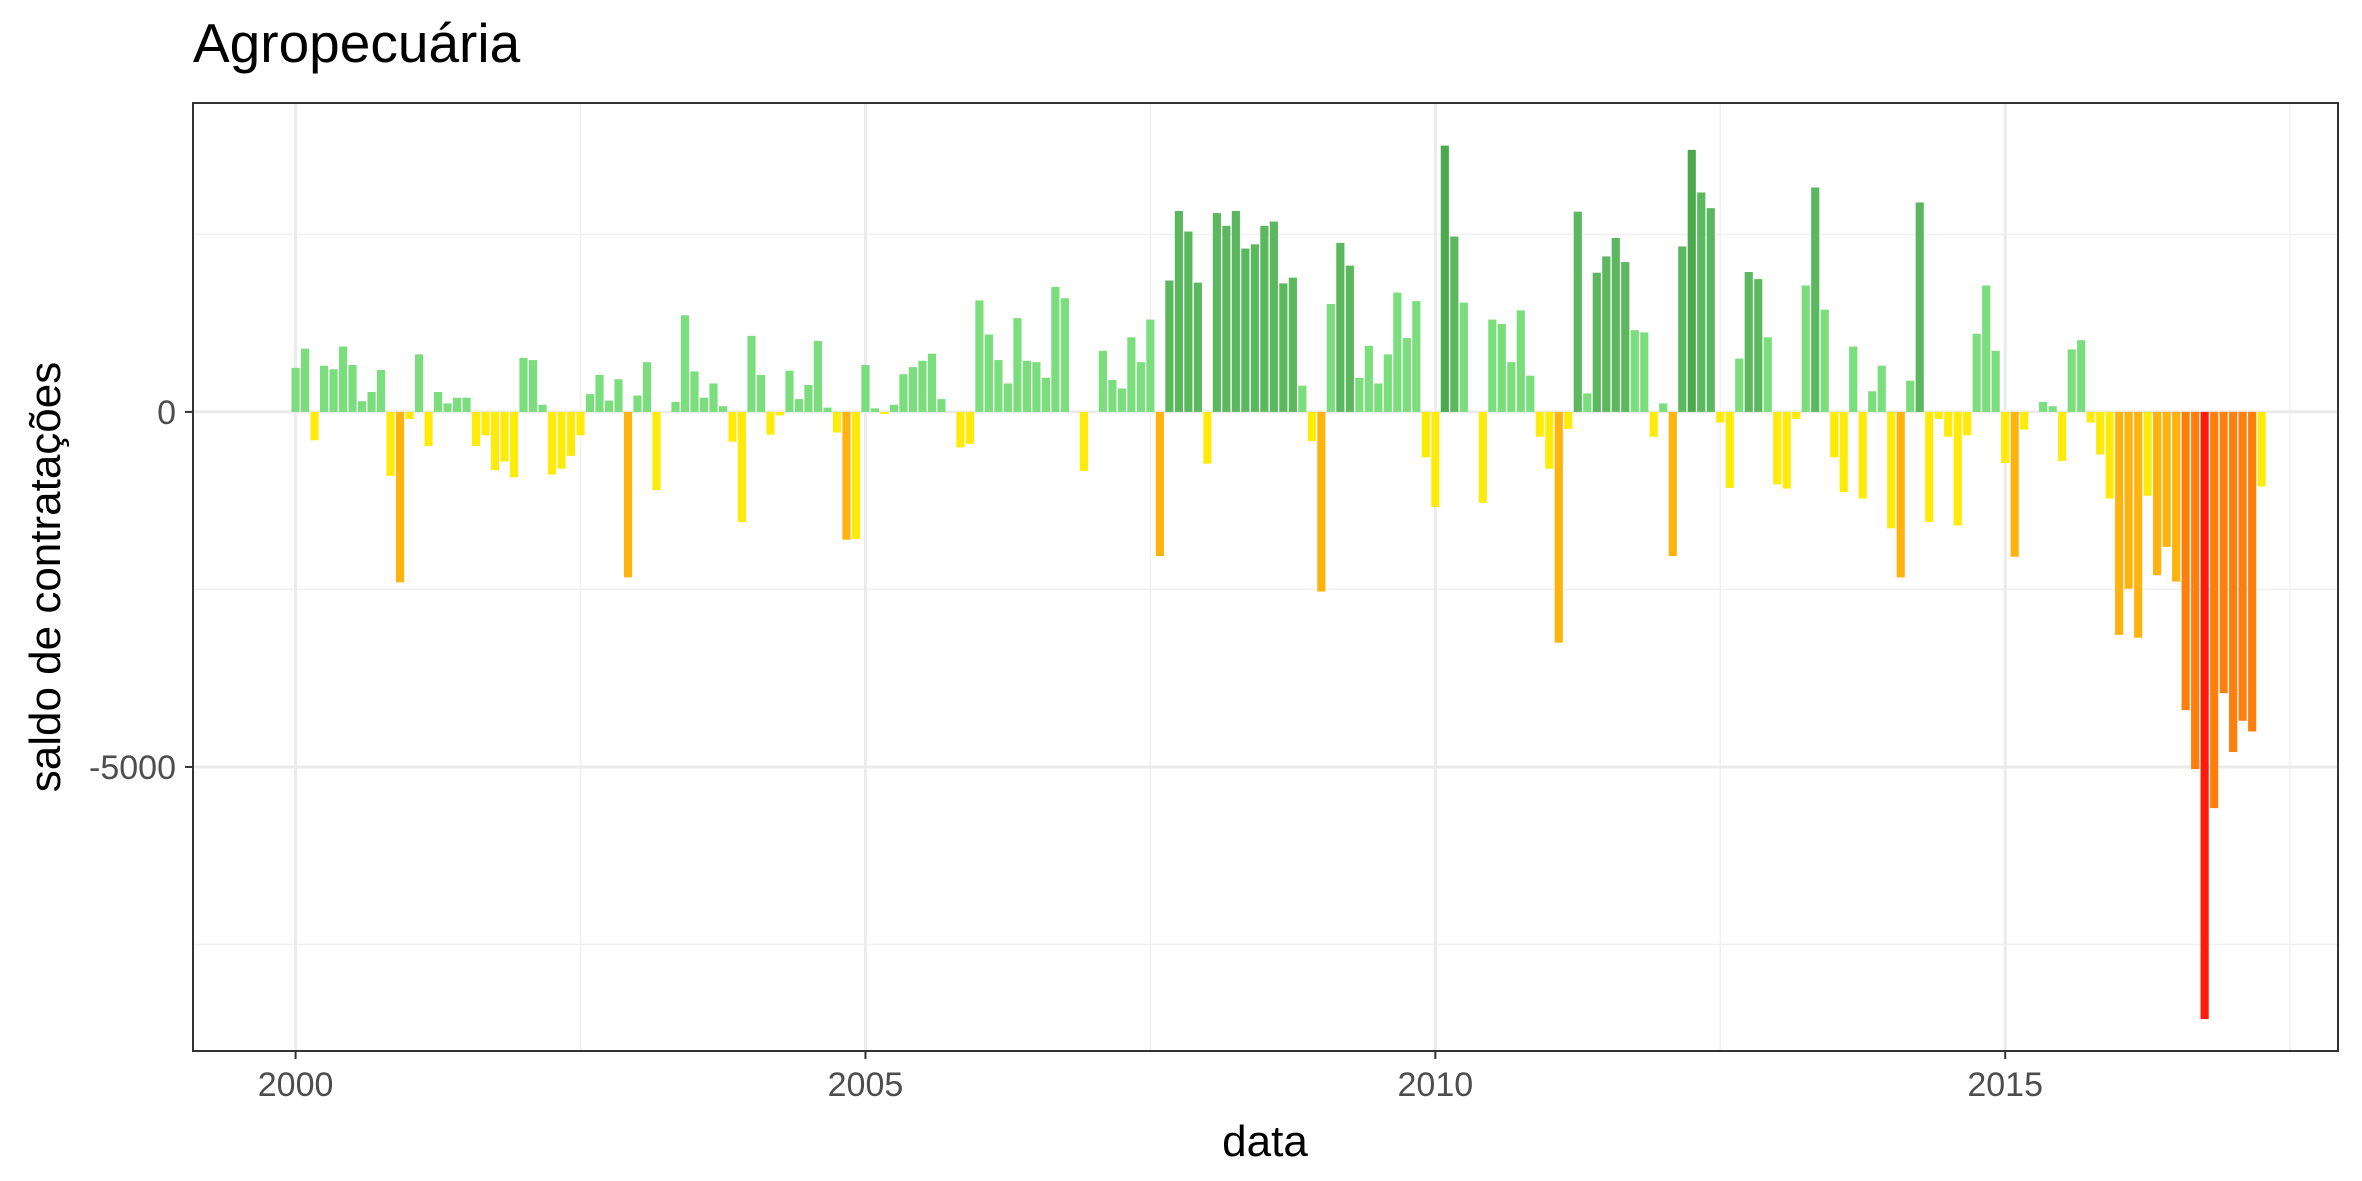 This screenshot has width=2362, height=1181. Describe the element at coordinates (45, 577) in the screenshot. I see `y-axis-title: saldo de contratações` at that location.